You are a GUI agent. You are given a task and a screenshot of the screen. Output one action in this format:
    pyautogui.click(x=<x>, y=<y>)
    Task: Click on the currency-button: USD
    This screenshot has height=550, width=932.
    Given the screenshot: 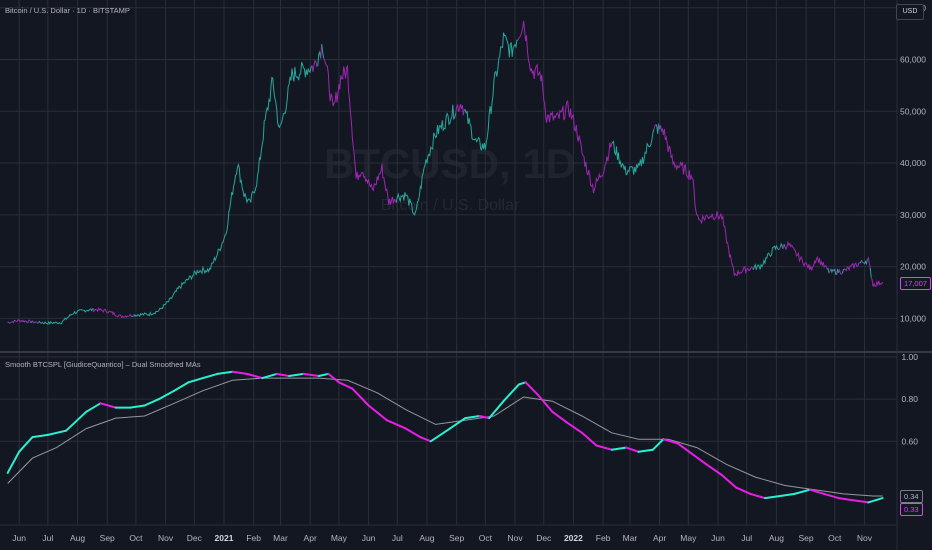 What is the action you would take?
    pyautogui.click(x=910, y=12)
    